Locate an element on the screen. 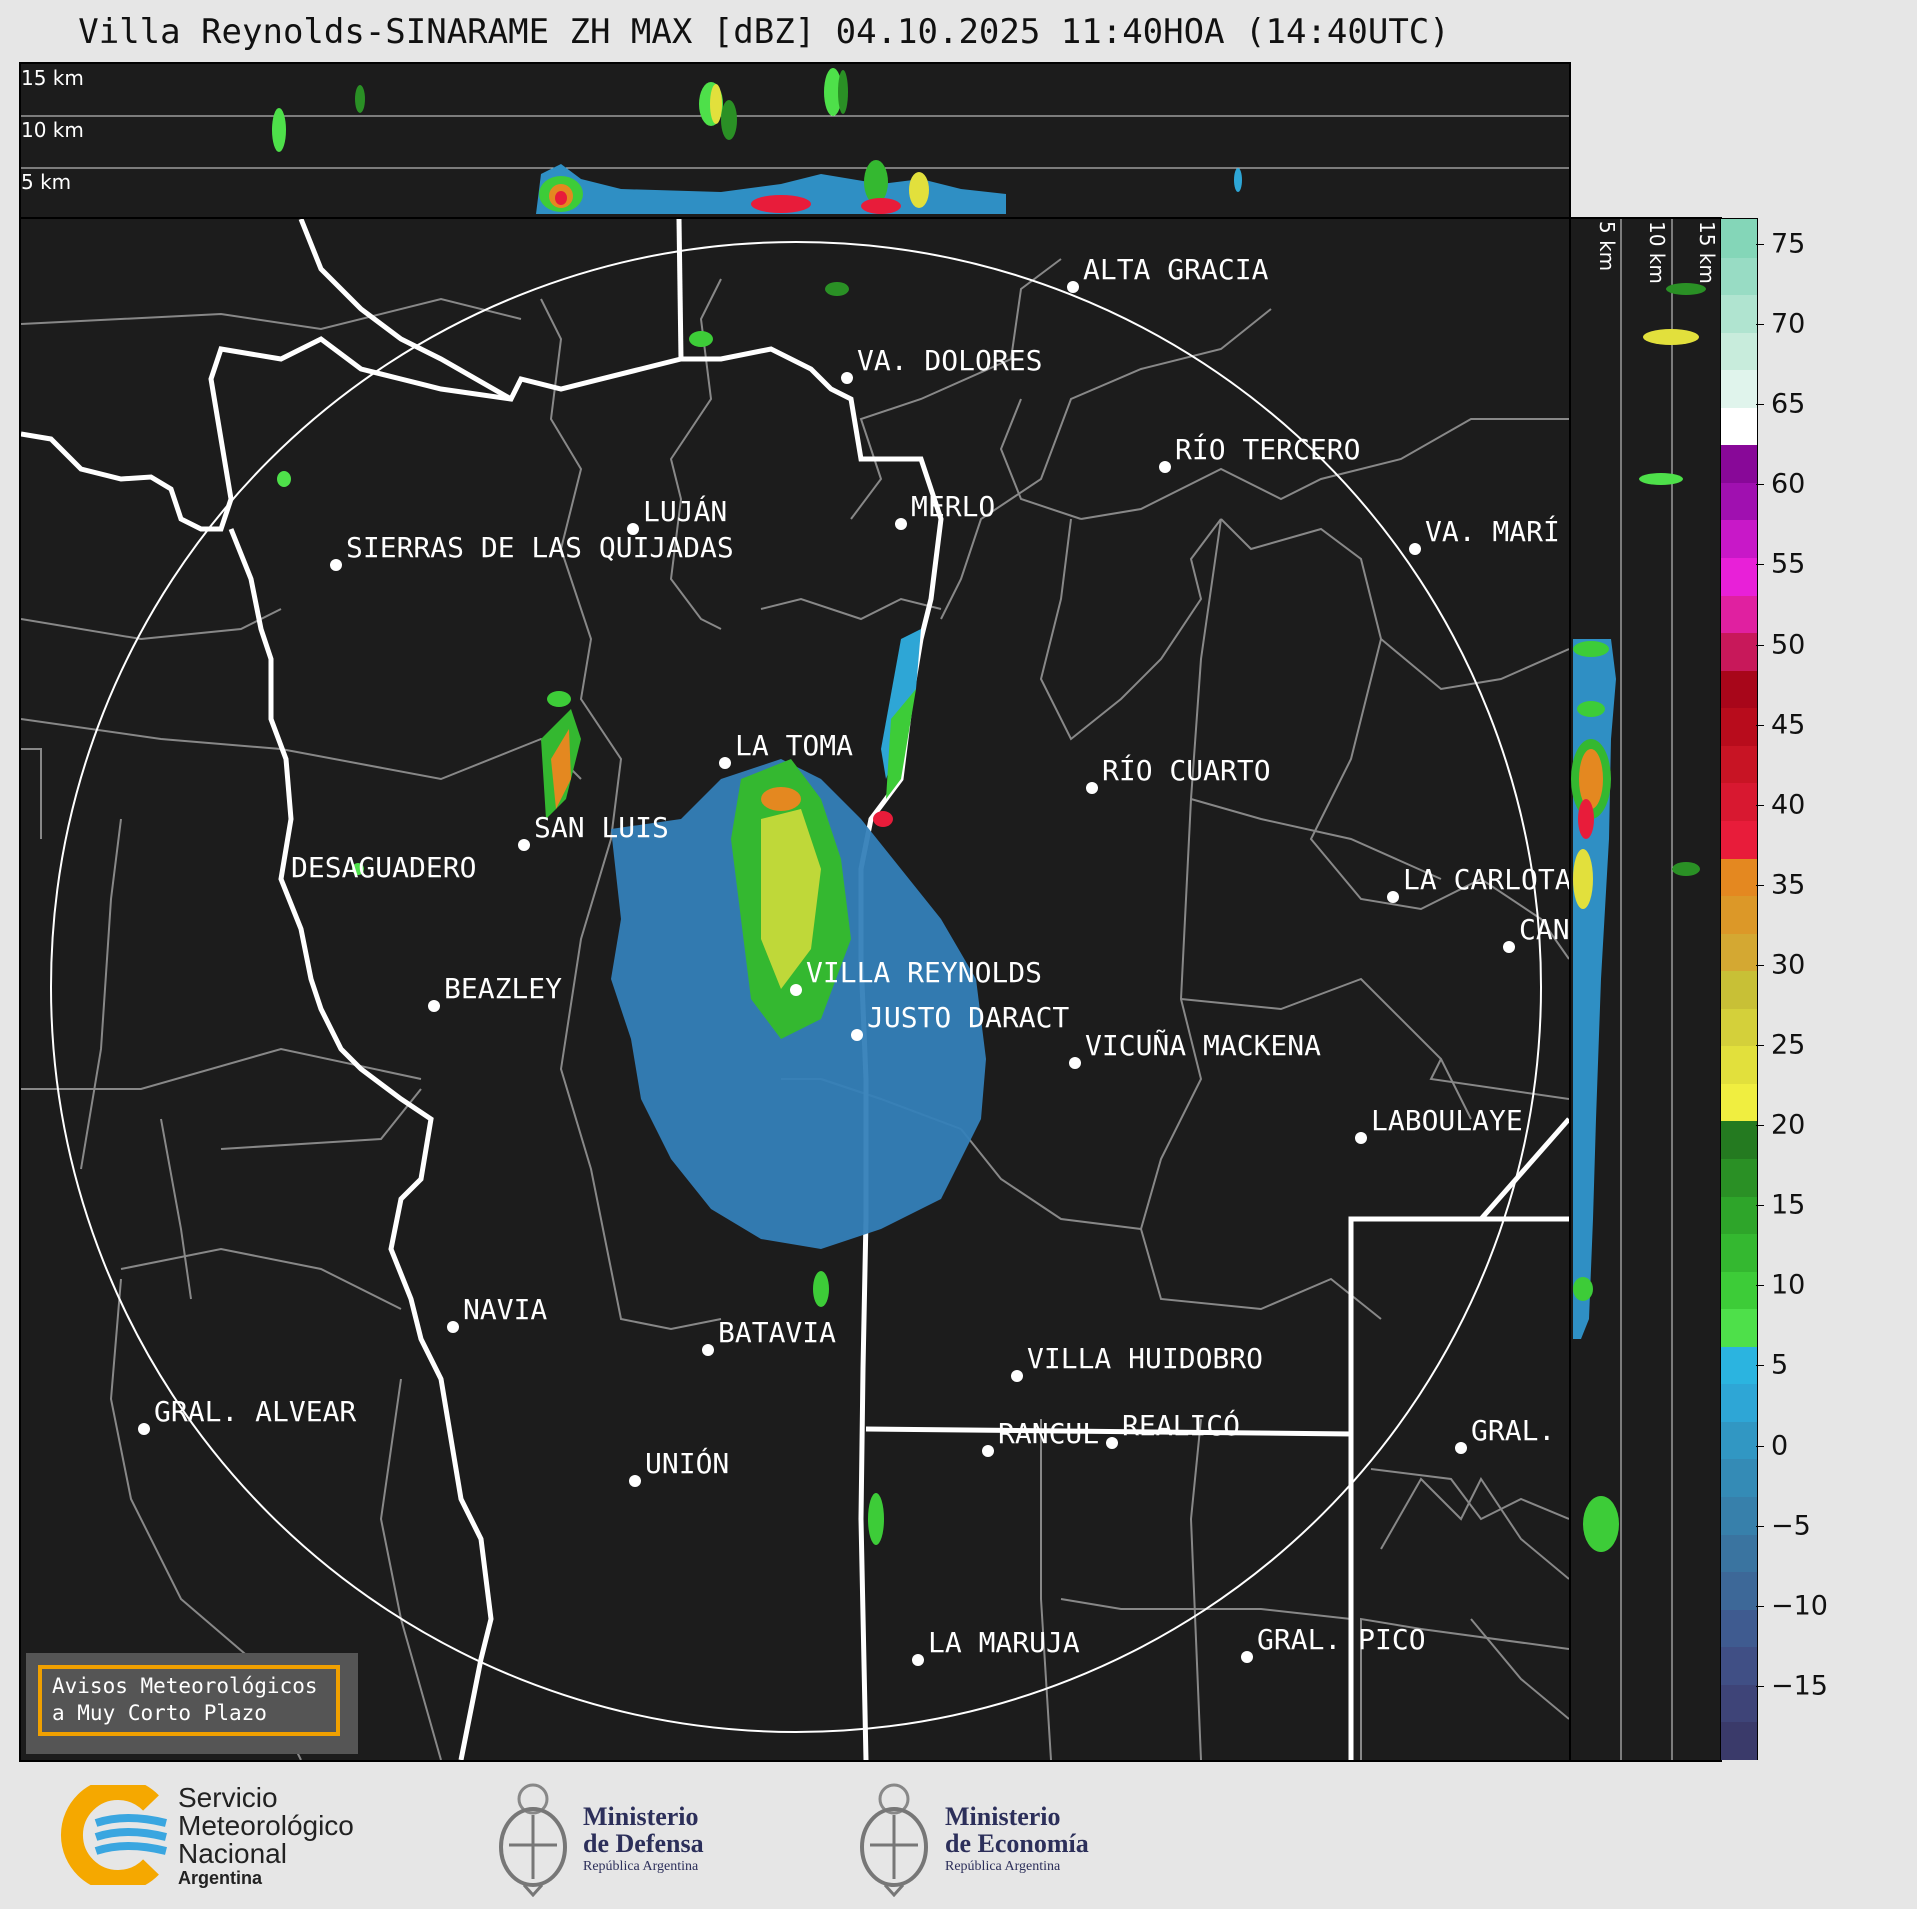 The width and height of the screenshot is (1917, 1909). economia-line-1: Ministerio is located at coordinates (1003, 1816).